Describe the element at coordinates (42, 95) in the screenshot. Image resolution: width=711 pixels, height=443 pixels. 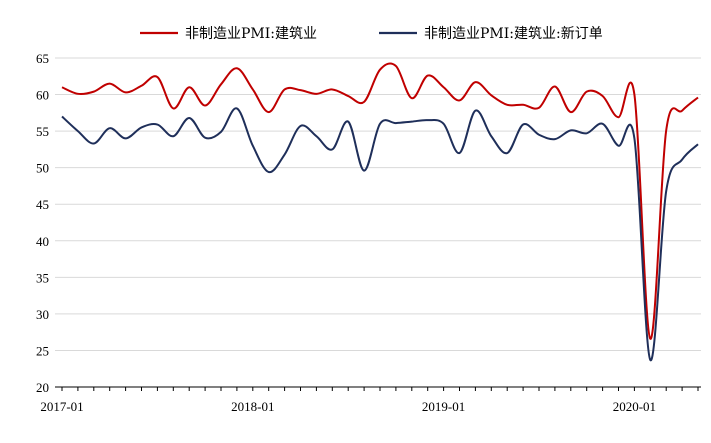
I see `y-tick-label: 60` at that location.